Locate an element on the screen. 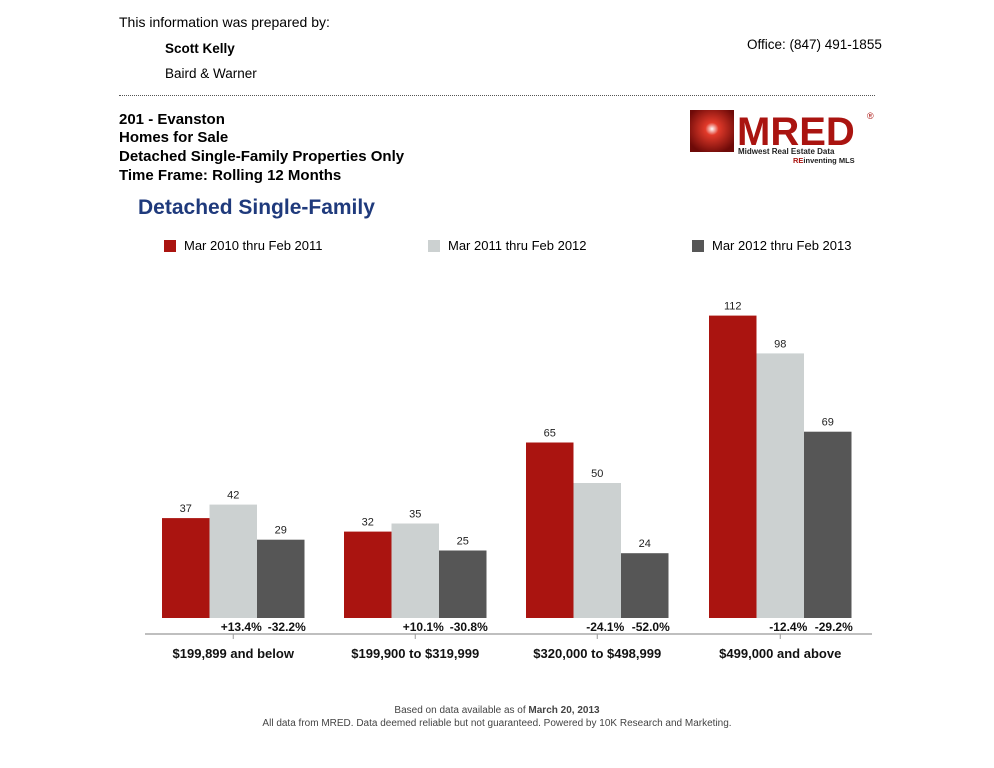 Image resolution: width=994 pixels, height=768 pixels. logo-tagline: Midwest Real Estate Data is located at coordinates (786, 151).